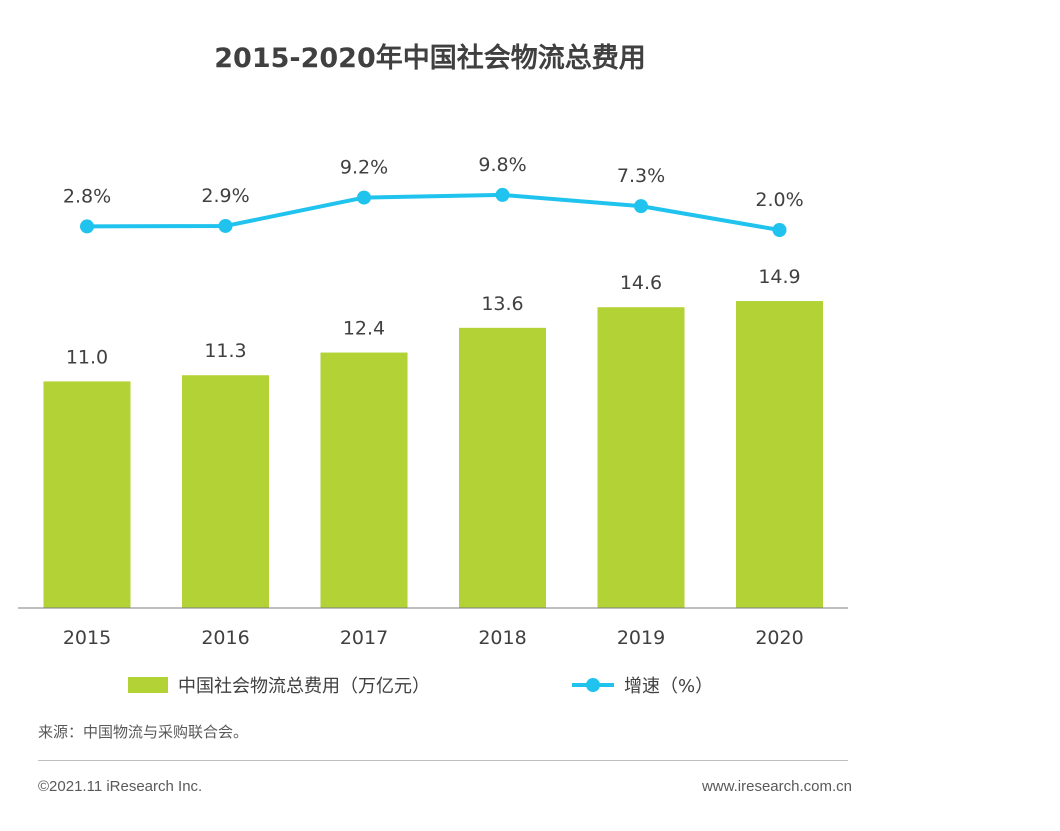 The image size is (1060, 831). I want to click on growth-label-2016: 2.9%, so click(225, 196).